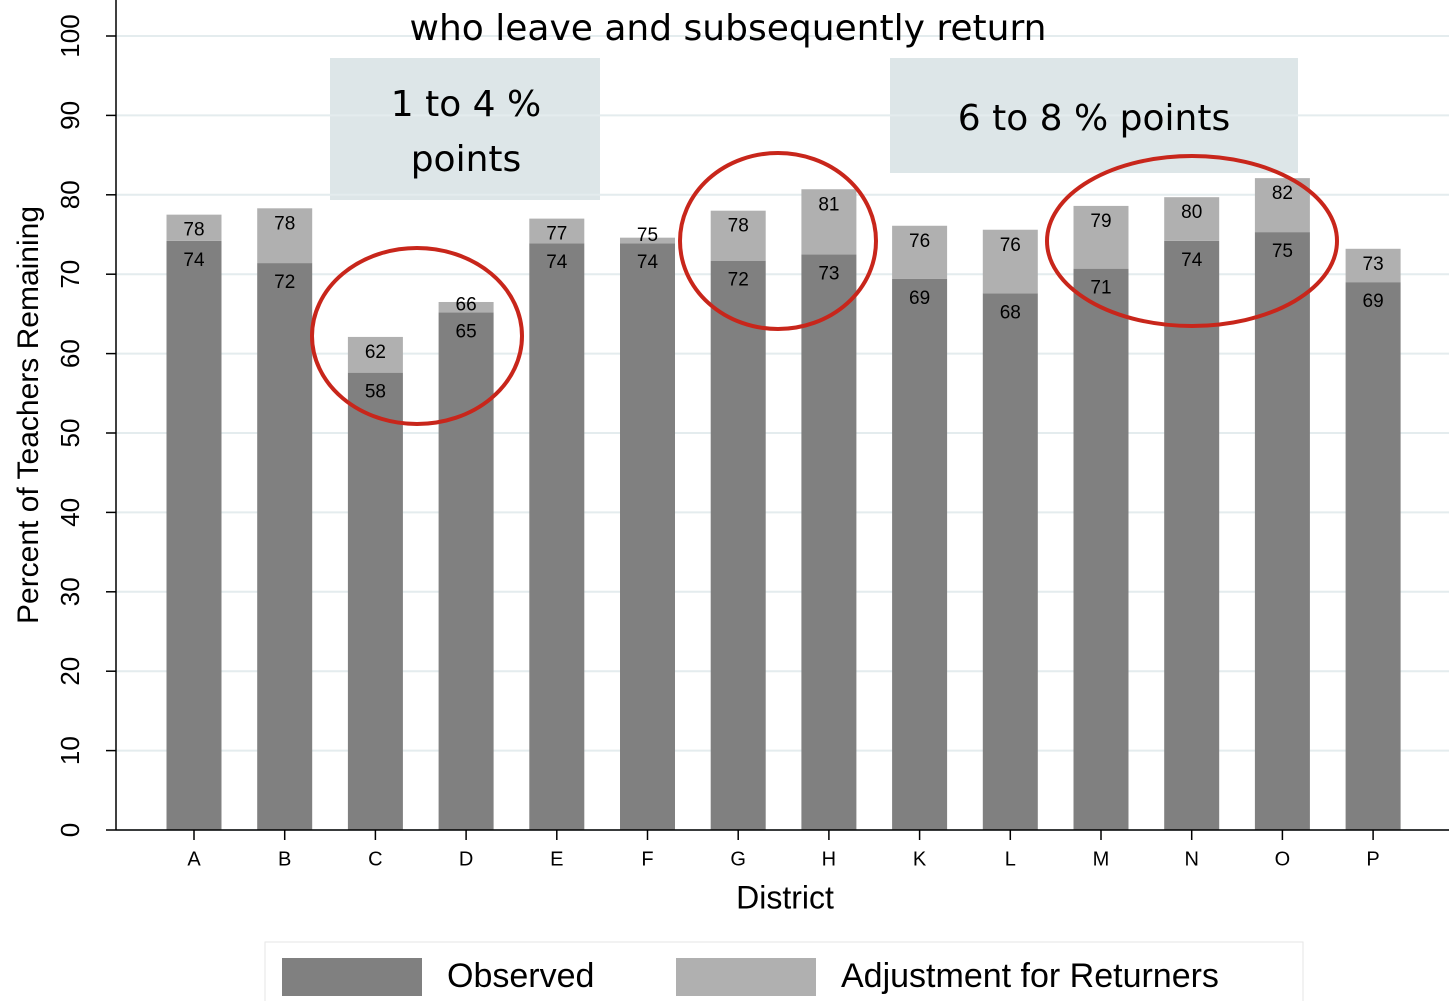  Describe the element at coordinates (647, 859) in the screenshot. I see `x-tick-label: F` at that location.